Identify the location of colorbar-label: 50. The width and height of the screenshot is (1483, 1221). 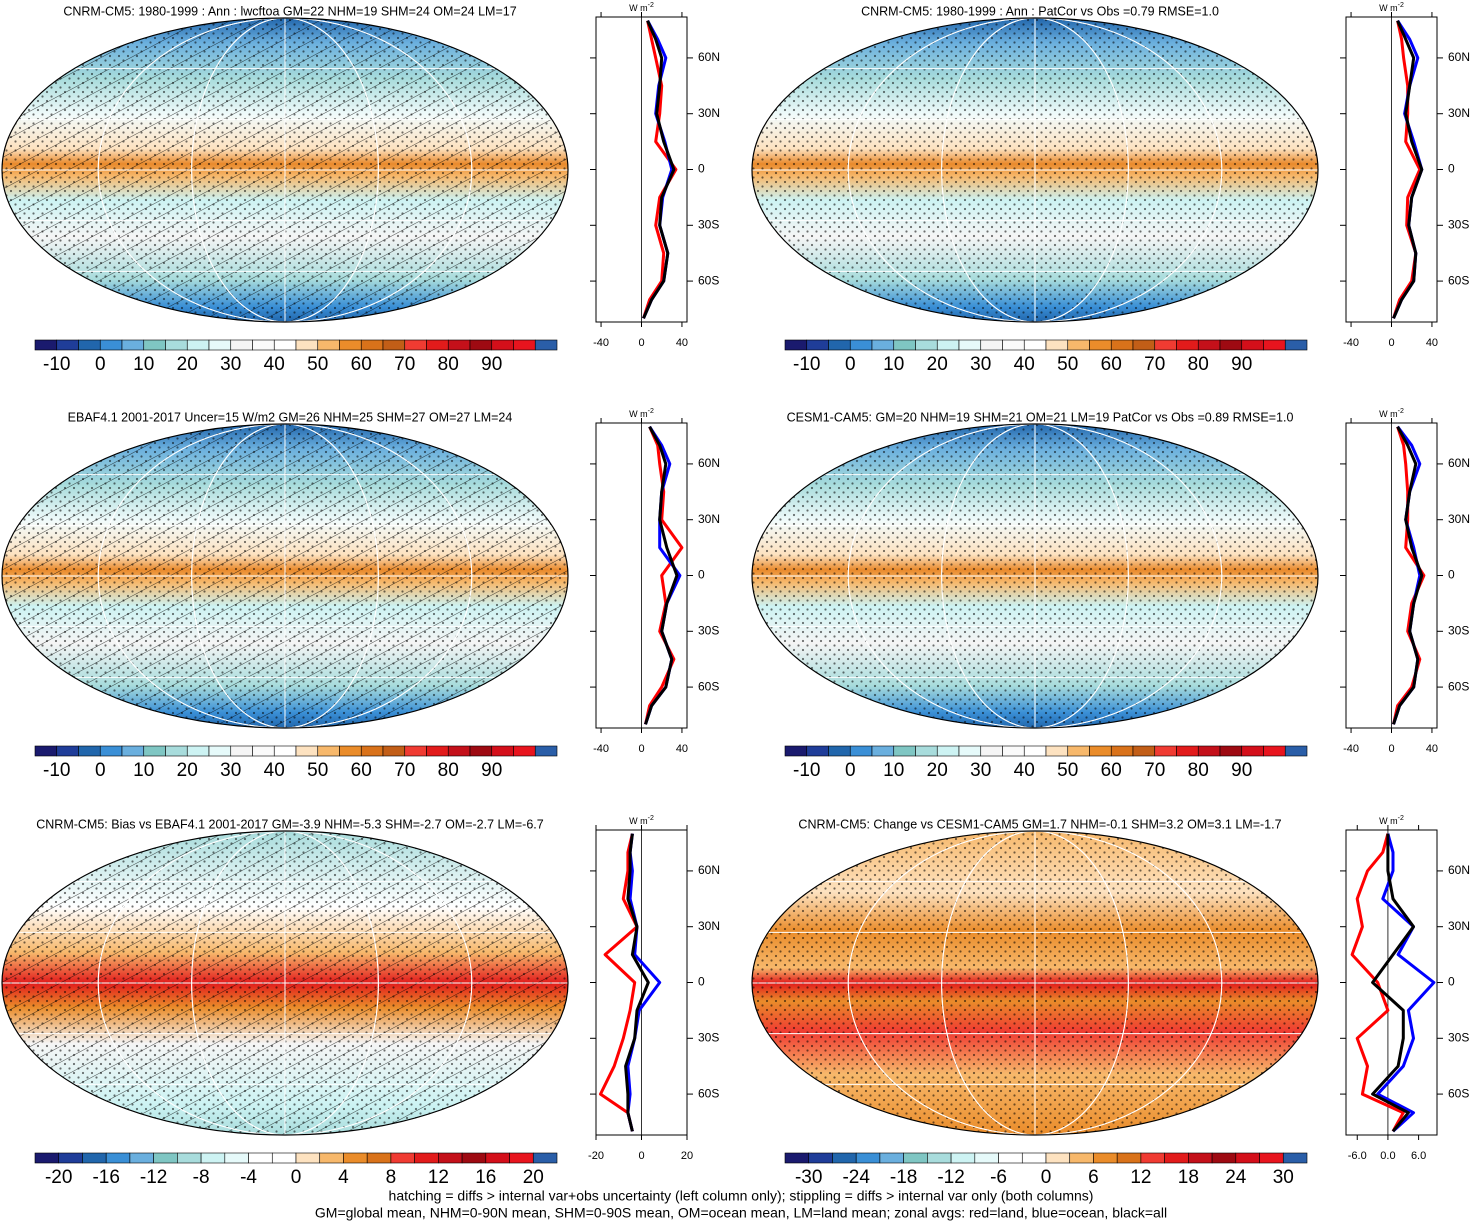
(317, 364).